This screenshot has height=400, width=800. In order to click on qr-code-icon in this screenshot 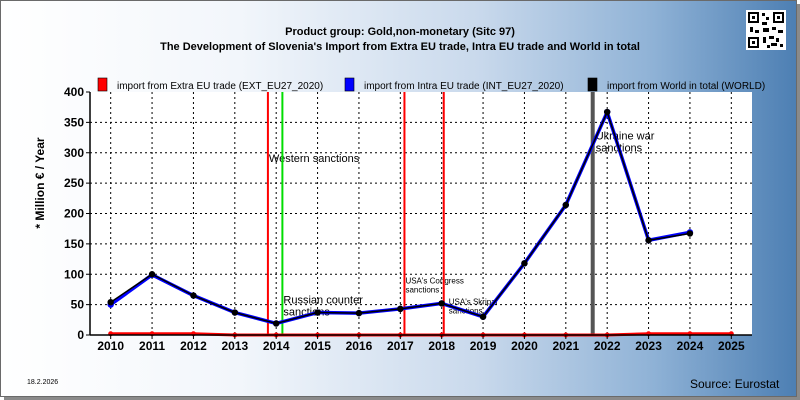, I will do `click(766, 30)`.